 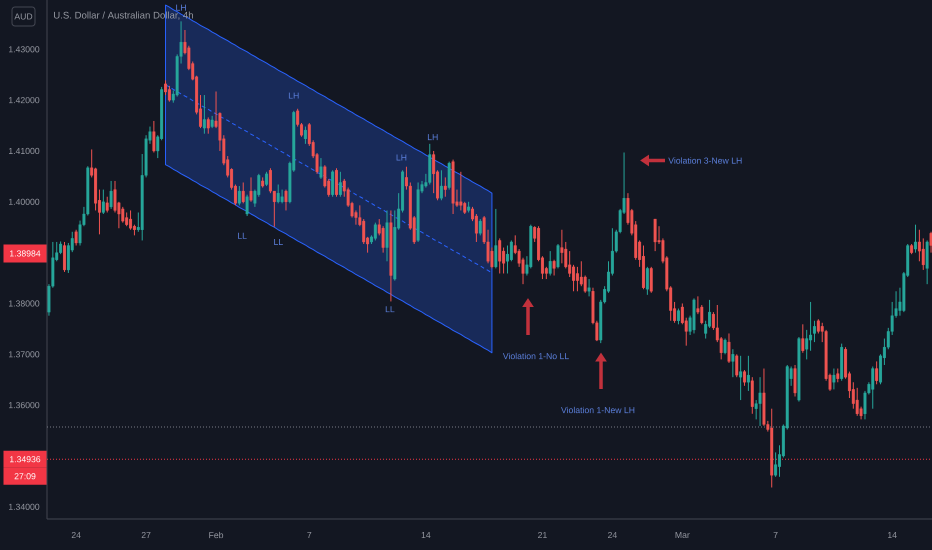 What do you see at coordinates (25, 476) in the screenshot?
I see `annotation: 27:09` at bounding box center [25, 476].